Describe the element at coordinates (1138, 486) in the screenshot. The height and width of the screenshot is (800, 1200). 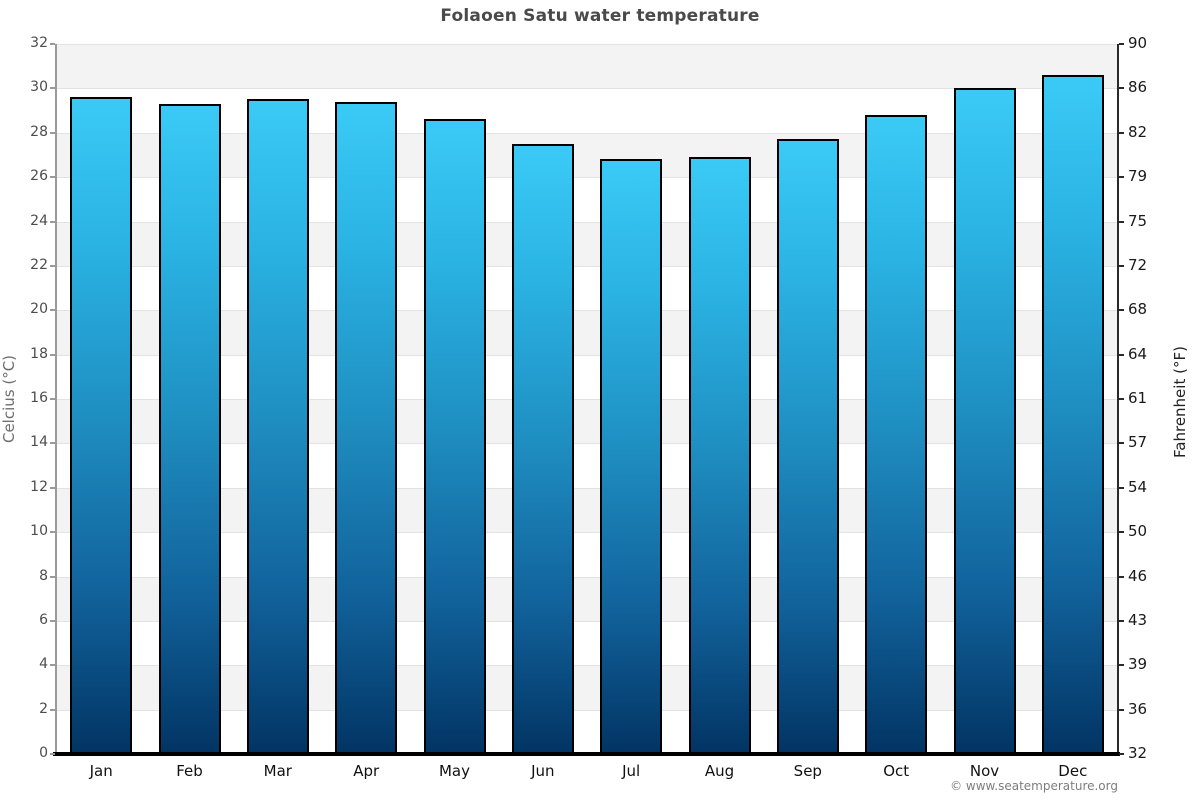
I see `y-tick-label-fahrenheit-54: 54` at that location.